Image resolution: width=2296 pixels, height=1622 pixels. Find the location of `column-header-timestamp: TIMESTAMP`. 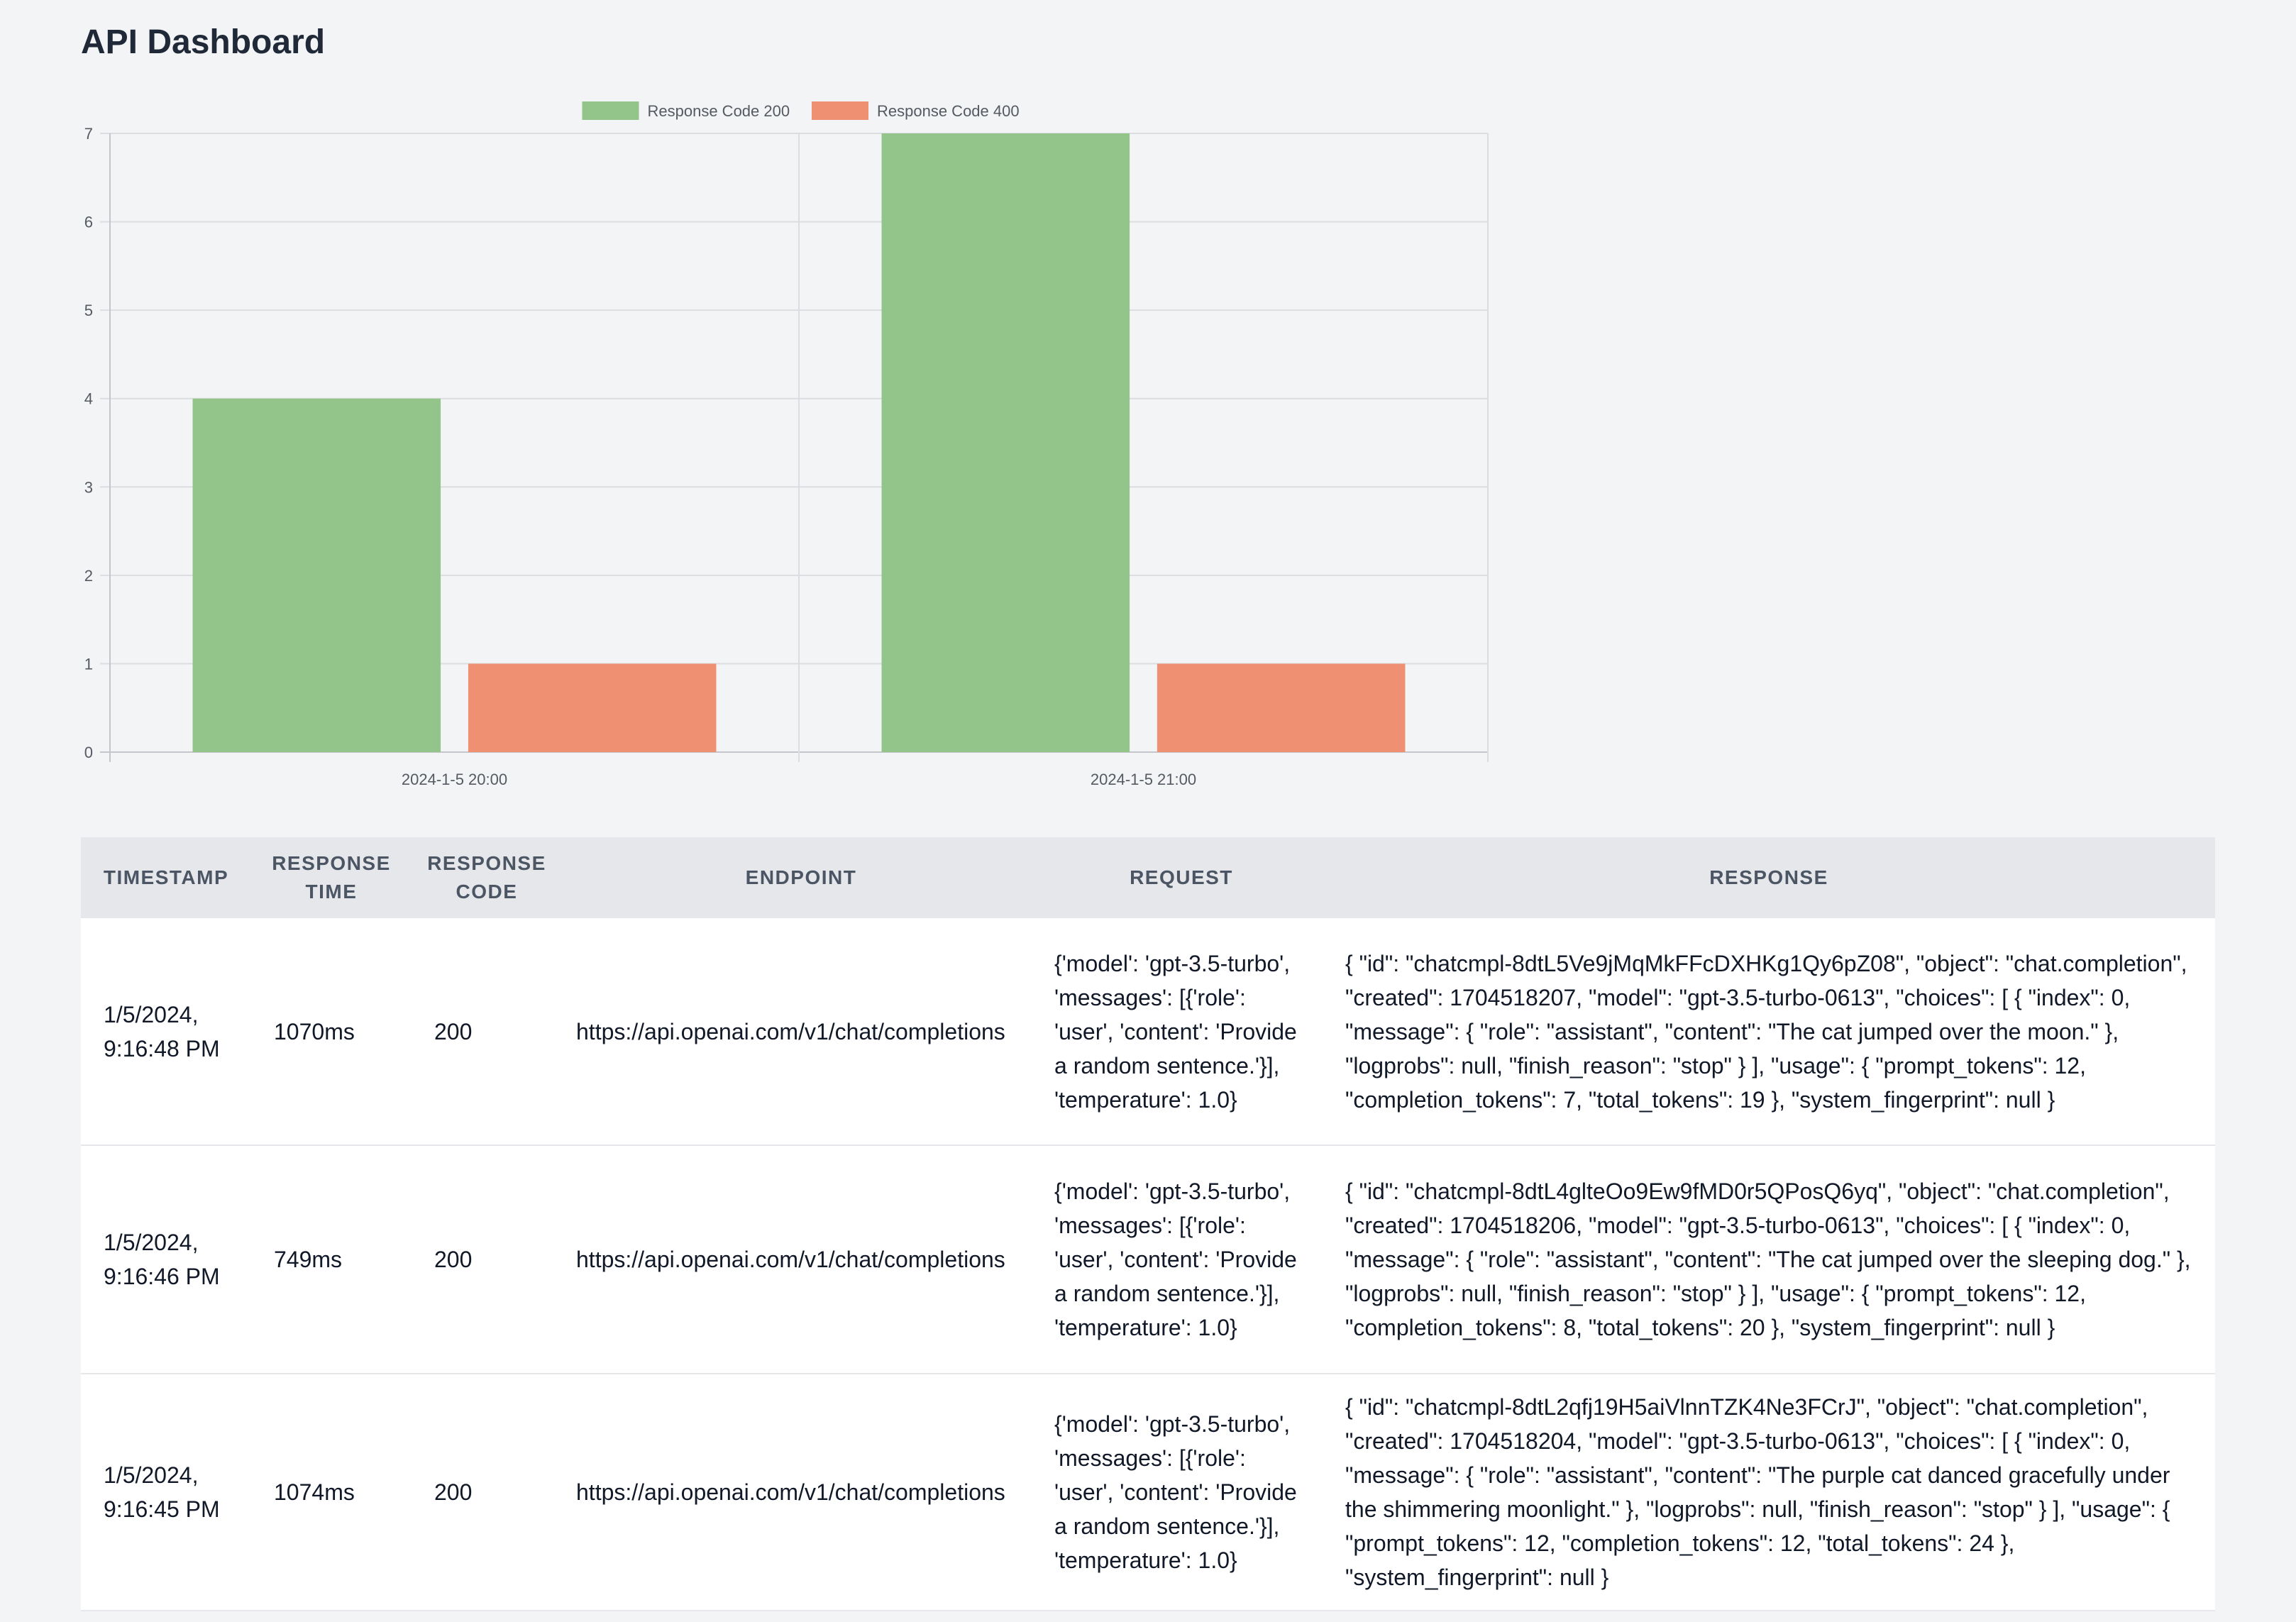

column-header-timestamp: TIMESTAMP is located at coordinates (166, 877).